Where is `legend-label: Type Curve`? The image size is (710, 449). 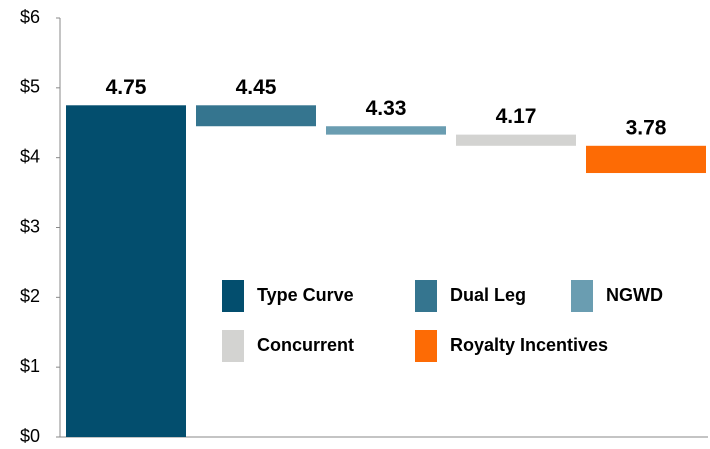 legend-label: Type Curve is located at coordinates (305, 295).